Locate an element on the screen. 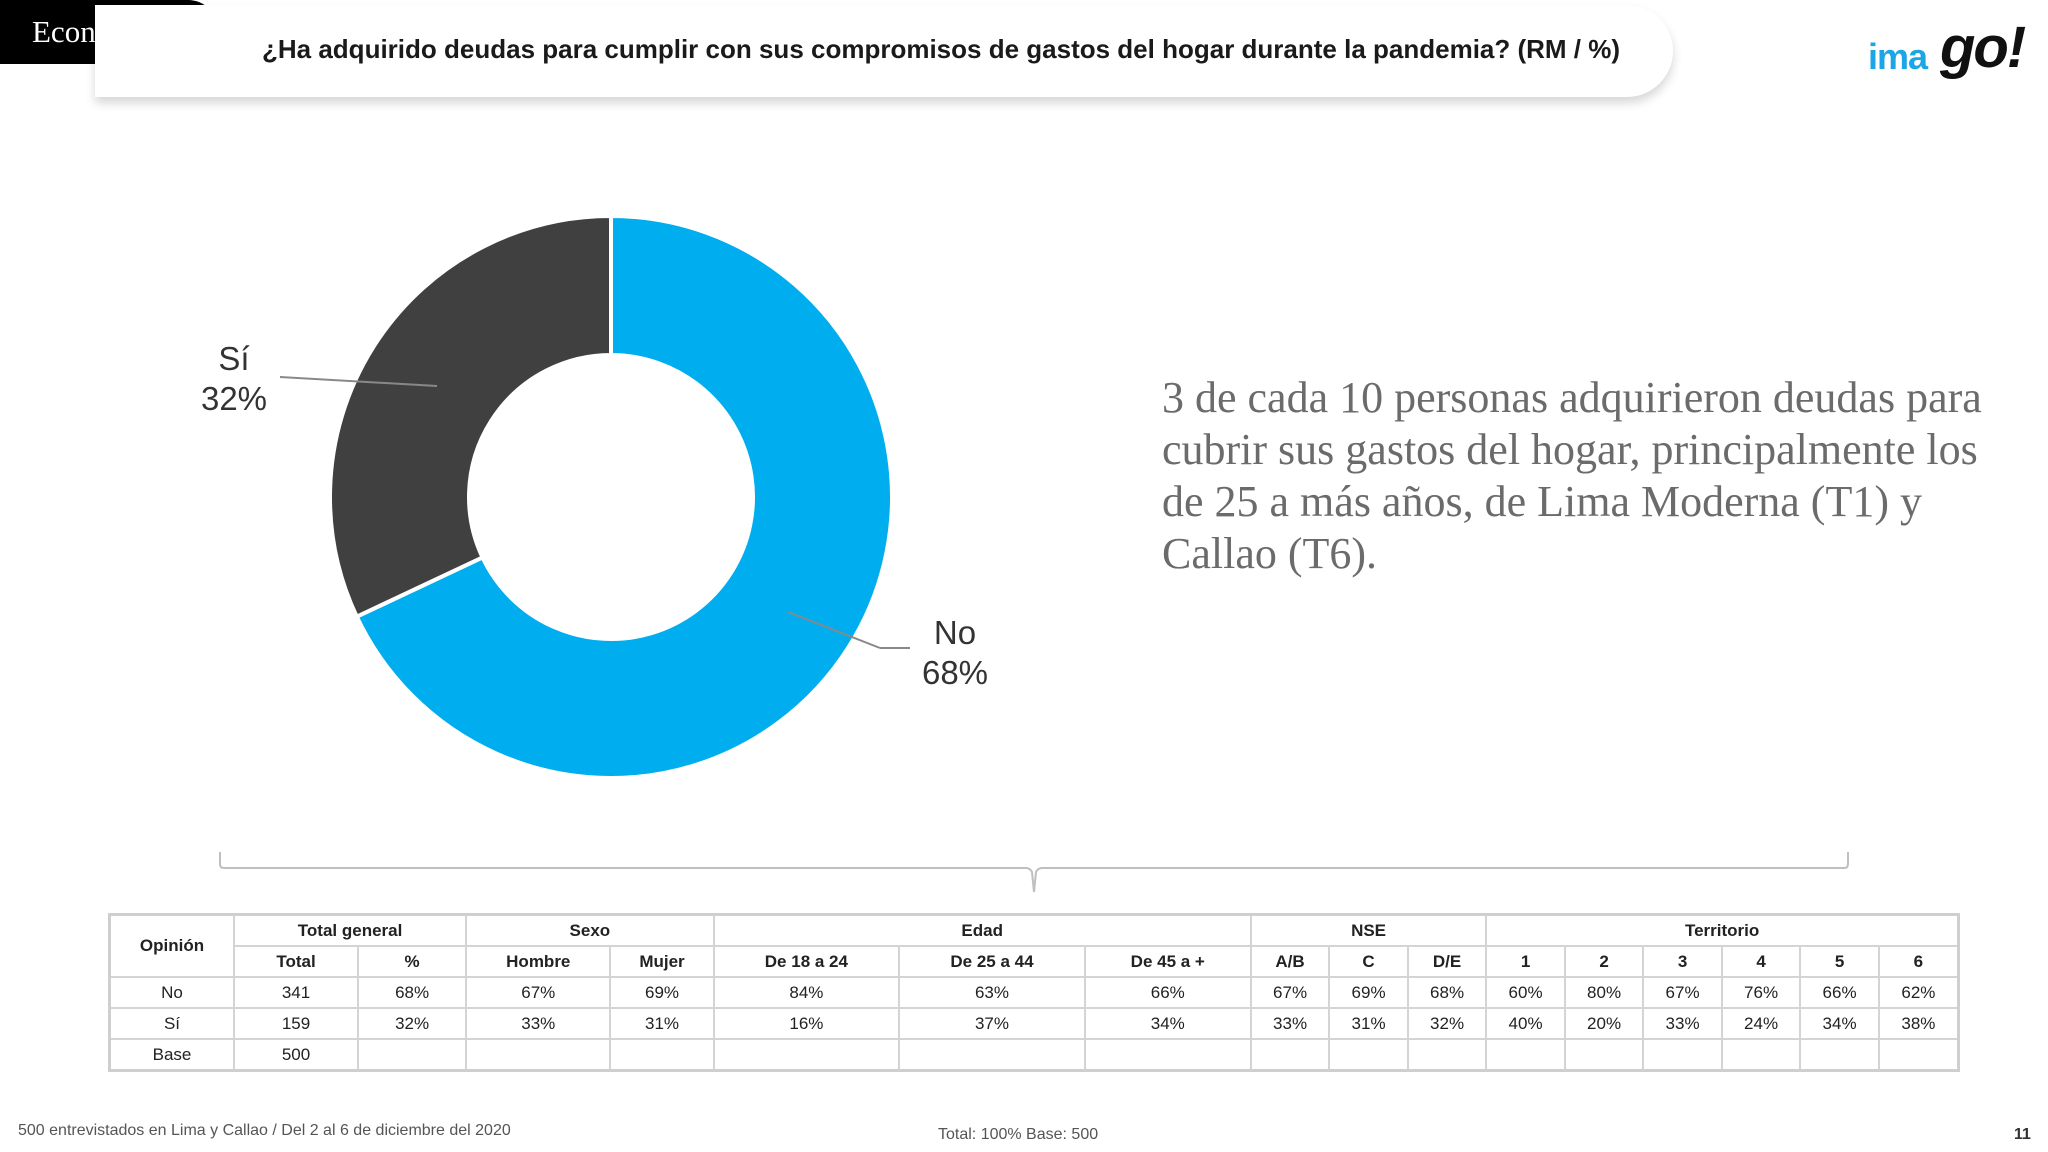 This screenshot has width=2048, height=1152. table-cell: 84% is located at coordinates (806, 992).